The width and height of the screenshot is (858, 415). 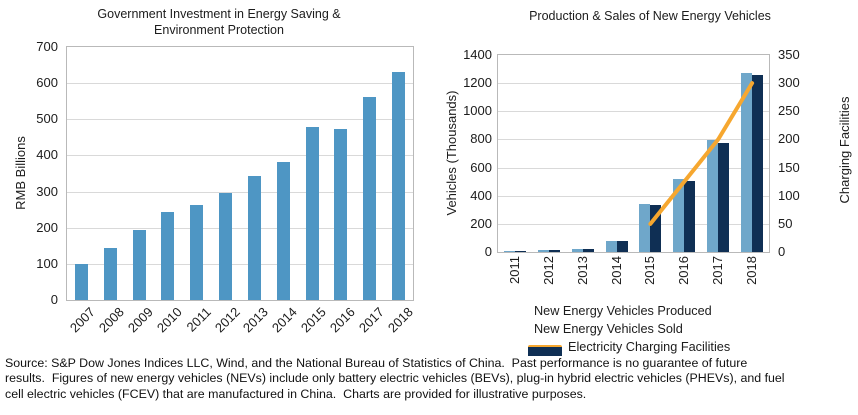 I want to click on y-tick-label: 500, so click(x=47, y=119).